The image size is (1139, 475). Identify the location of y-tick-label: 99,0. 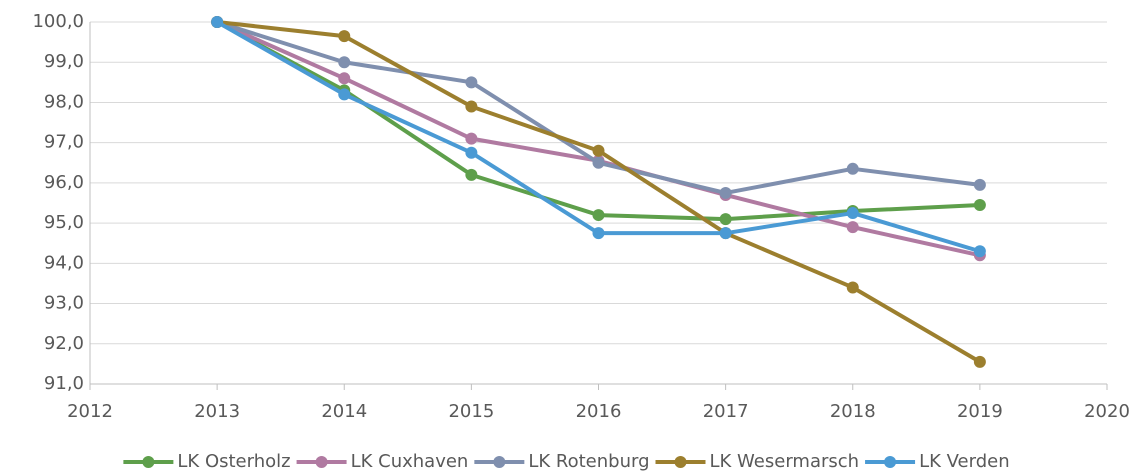
(64, 61).